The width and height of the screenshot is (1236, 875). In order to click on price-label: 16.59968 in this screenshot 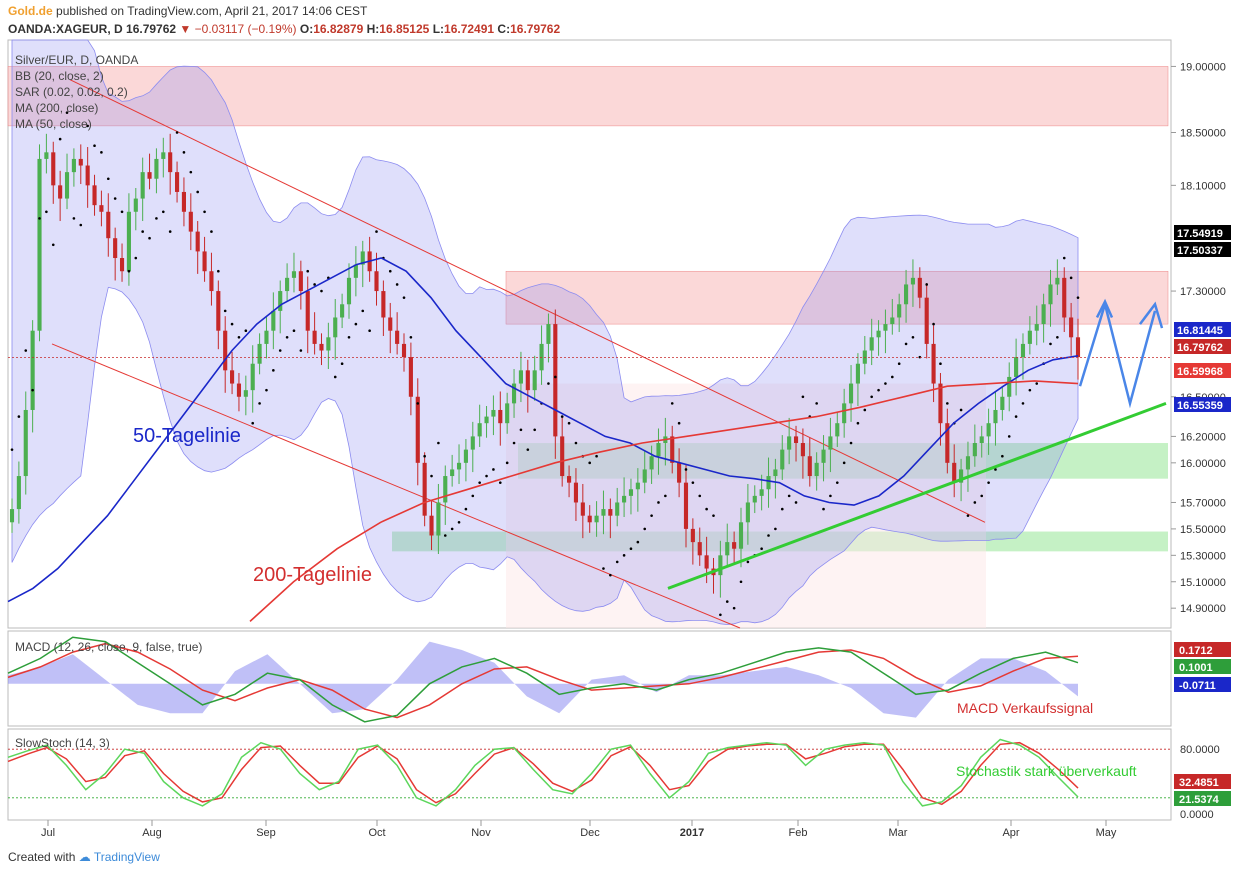, I will do `click(1200, 372)`.